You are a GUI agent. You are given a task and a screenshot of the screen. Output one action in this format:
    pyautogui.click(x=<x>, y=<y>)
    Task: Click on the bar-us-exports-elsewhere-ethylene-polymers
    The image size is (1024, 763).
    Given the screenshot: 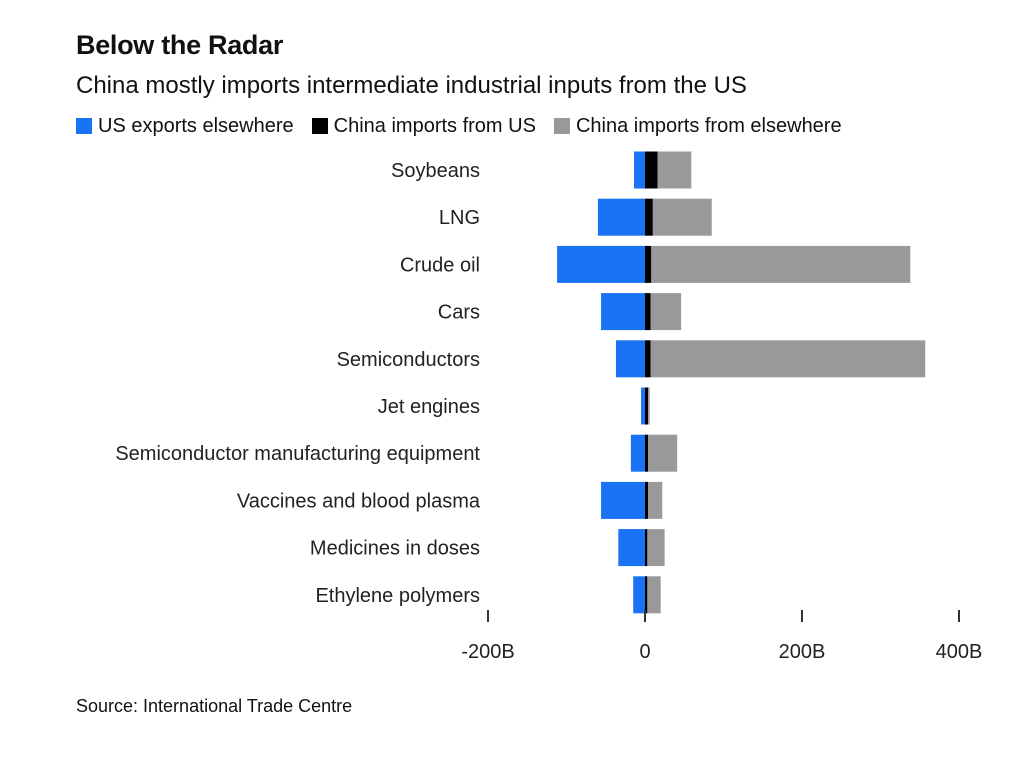 What is the action you would take?
    pyautogui.click(x=639, y=595)
    